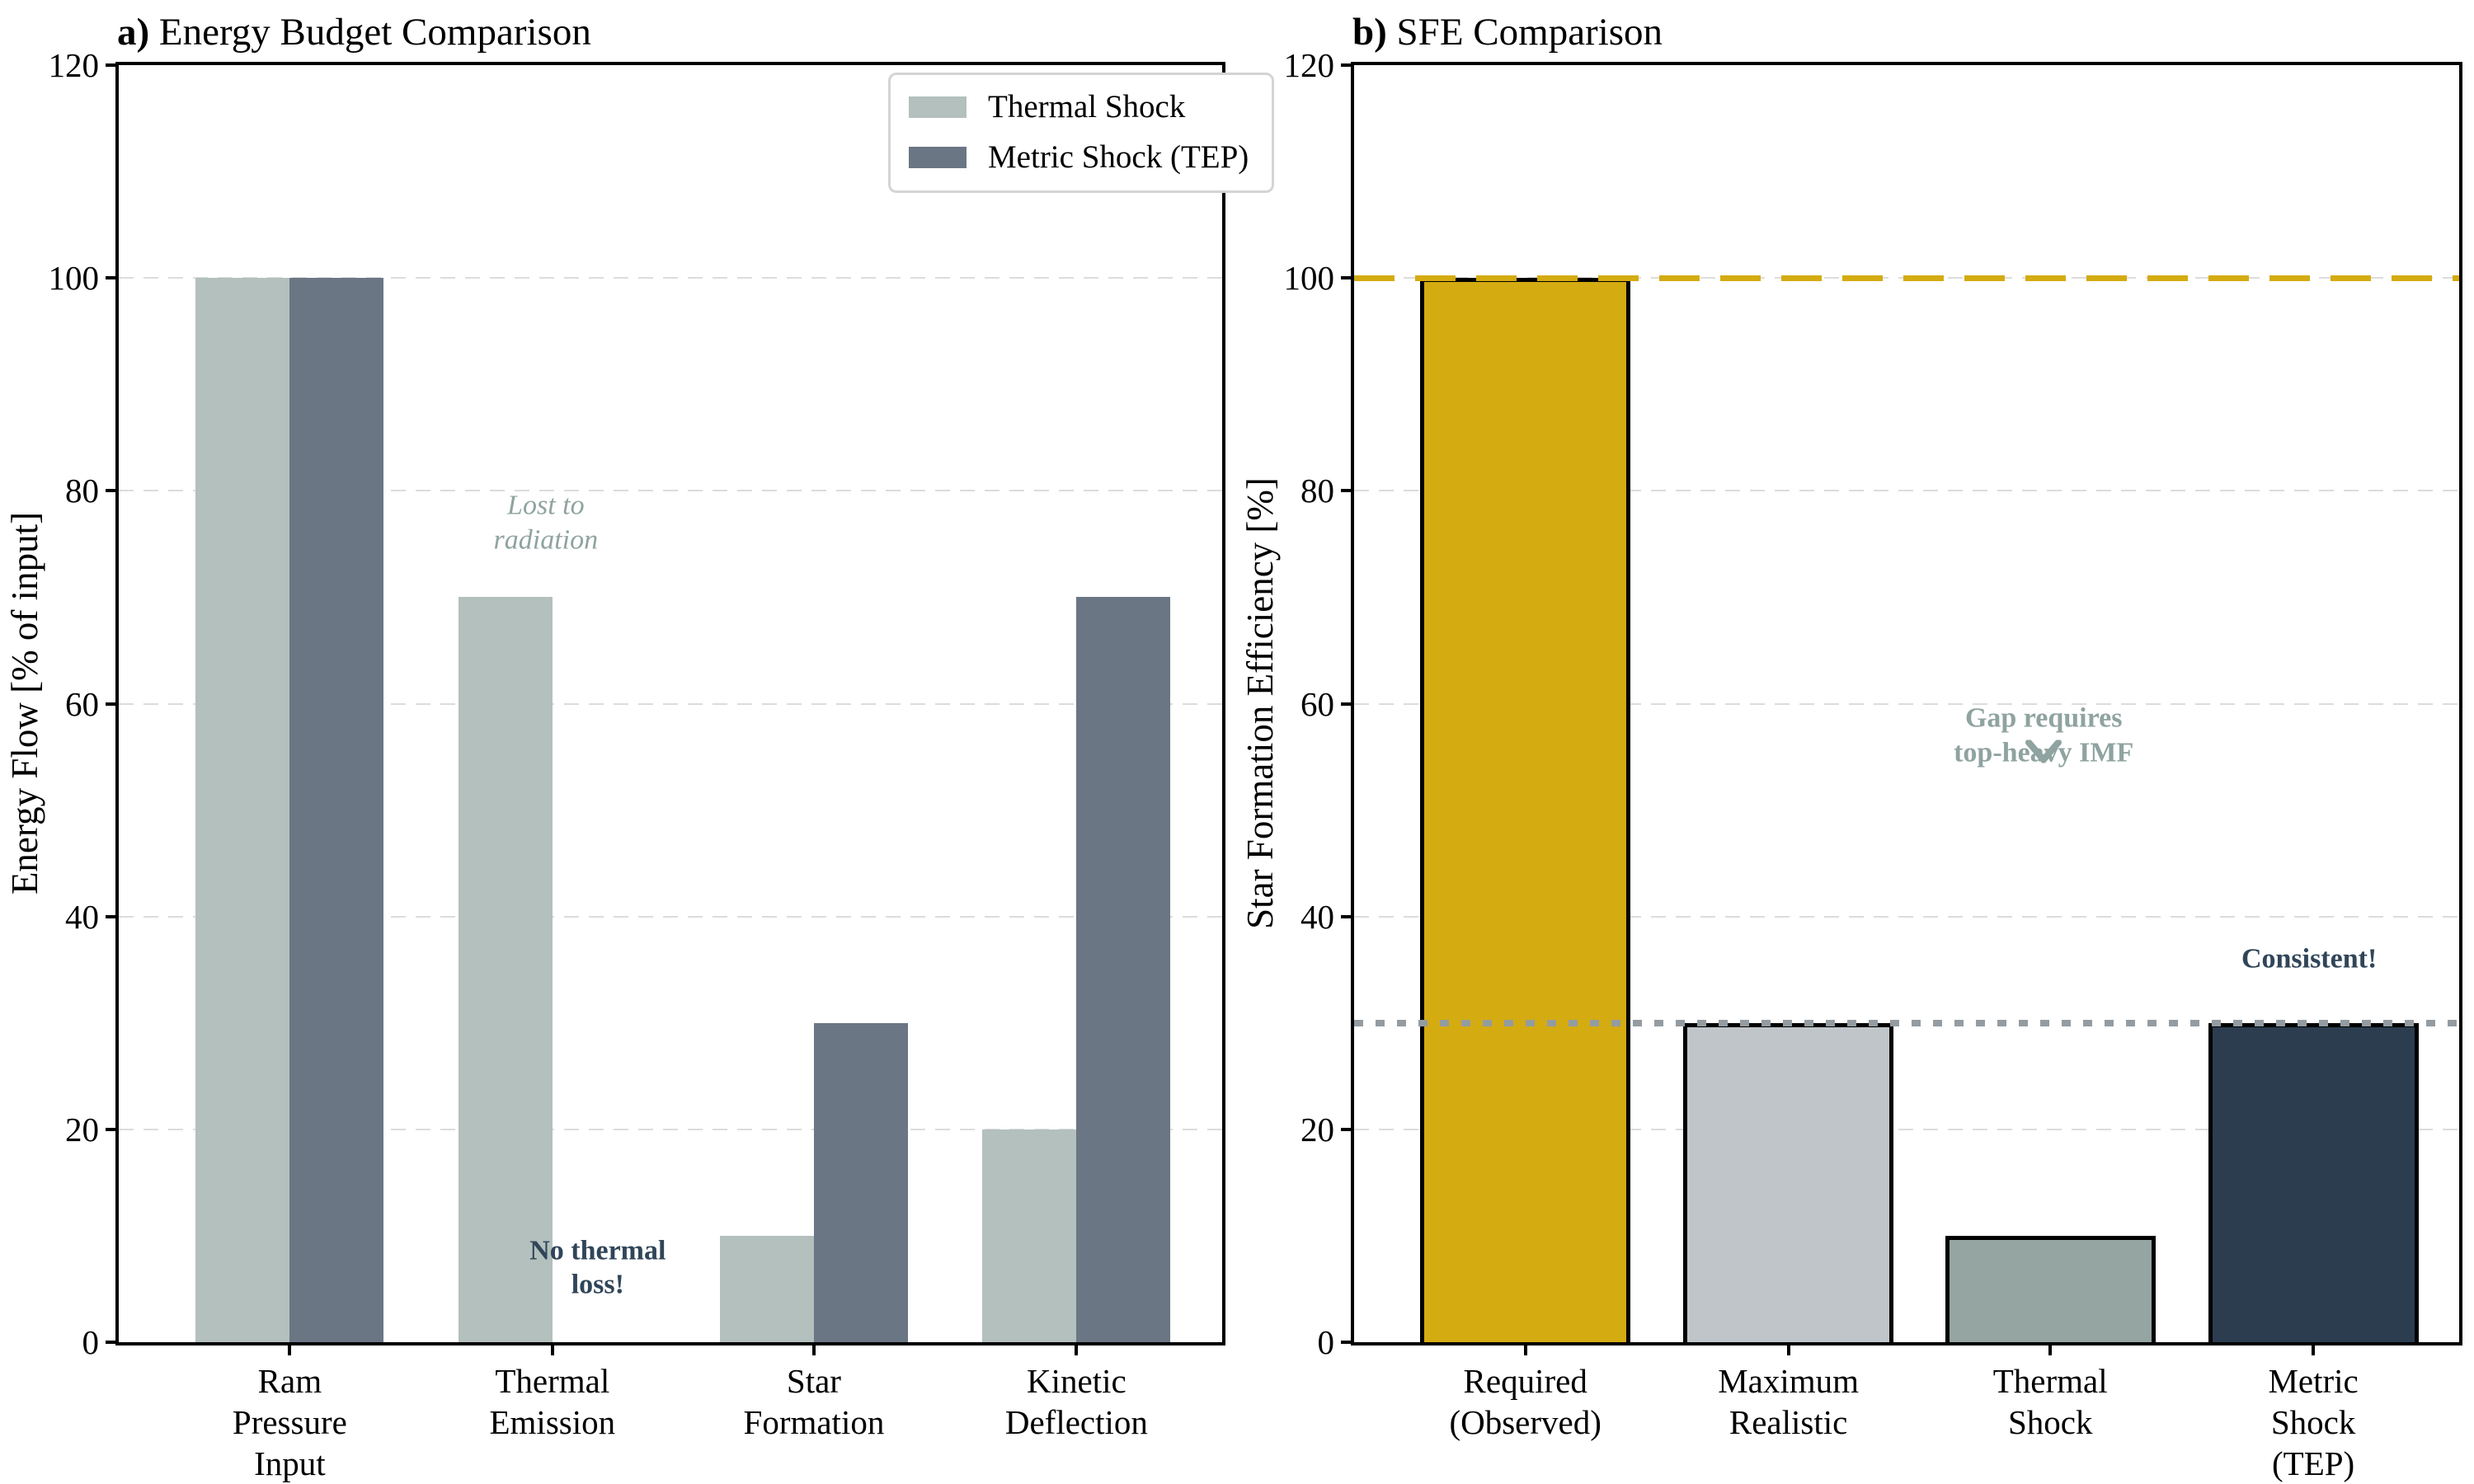 The image size is (2474, 1484). Describe the element at coordinates (289, 1422) in the screenshot. I see `x-tick-label-ram-pressure-input: Ram Pressure Input` at that location.